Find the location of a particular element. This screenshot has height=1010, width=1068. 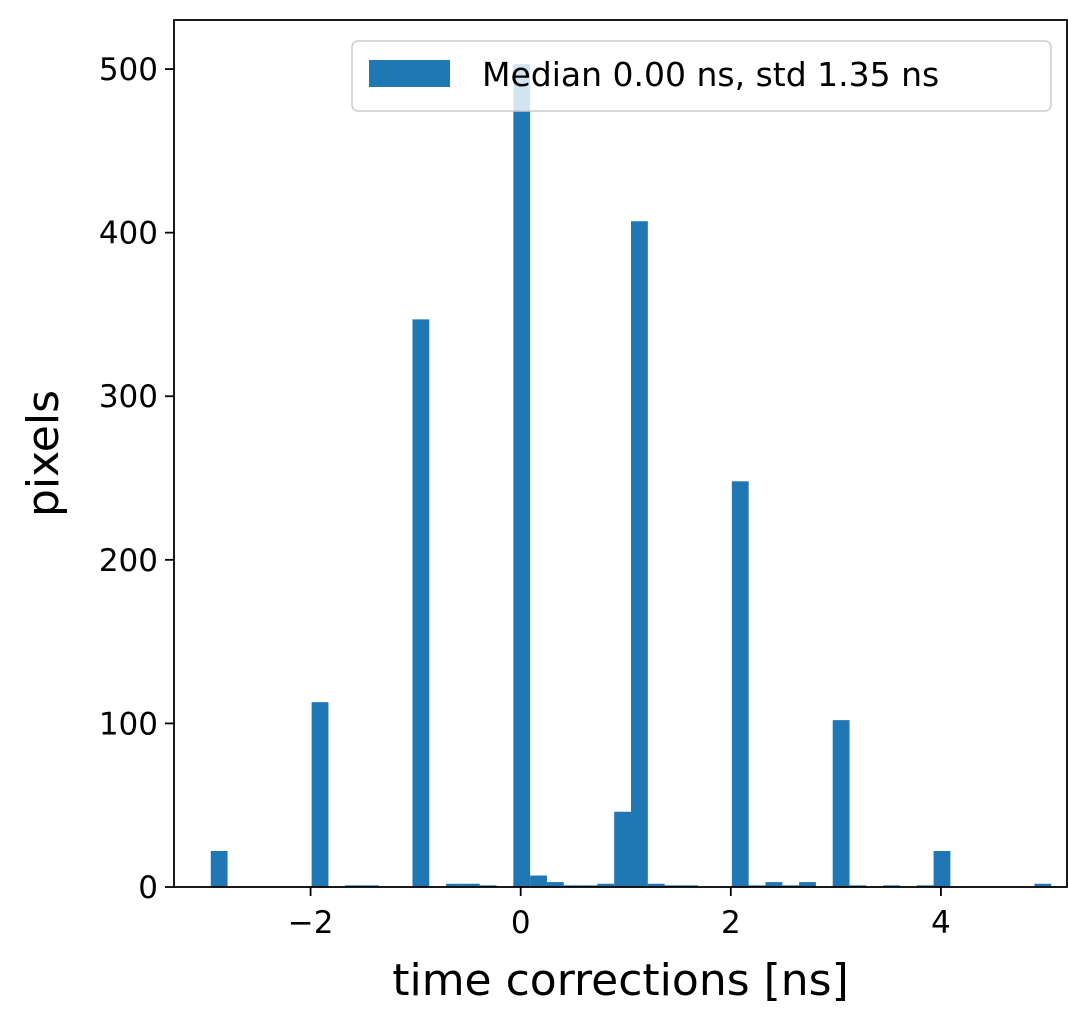

x-axis-label: time corrections [ns] is located at coordinates (620, 980).